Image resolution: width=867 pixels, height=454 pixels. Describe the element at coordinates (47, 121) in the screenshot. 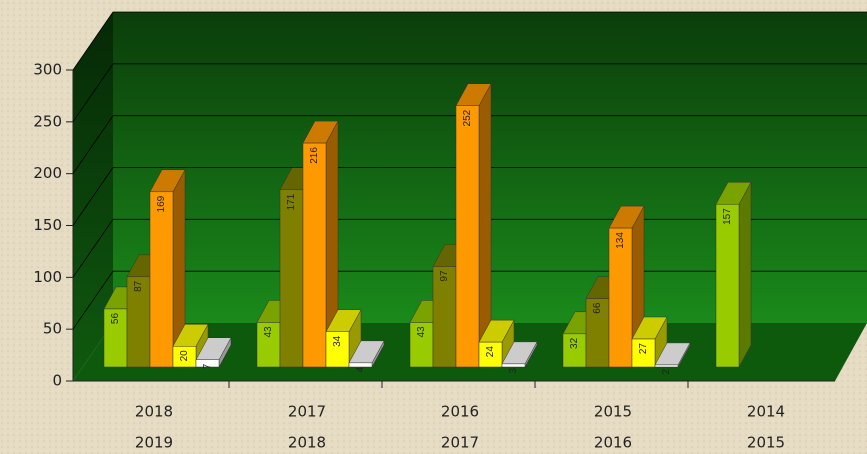

I see `y-tick-label: 250` at that location.